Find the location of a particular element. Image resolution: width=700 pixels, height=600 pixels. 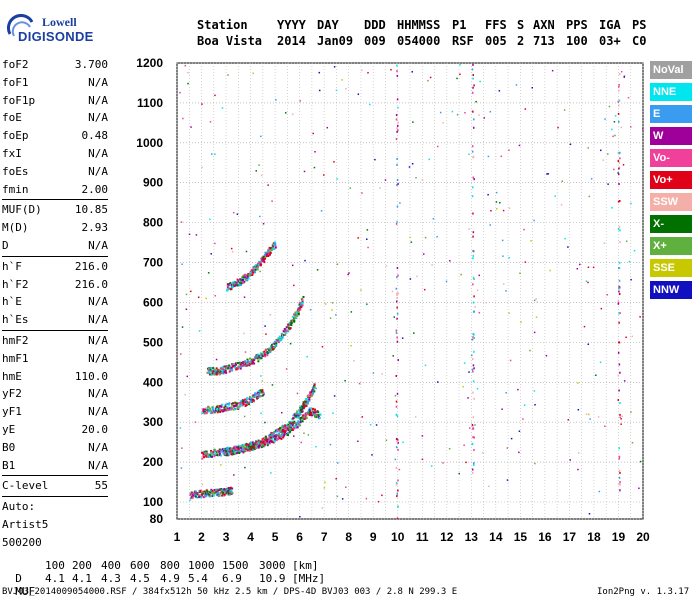

param-row: foF1p N/A is located at coordinates (55, 101).